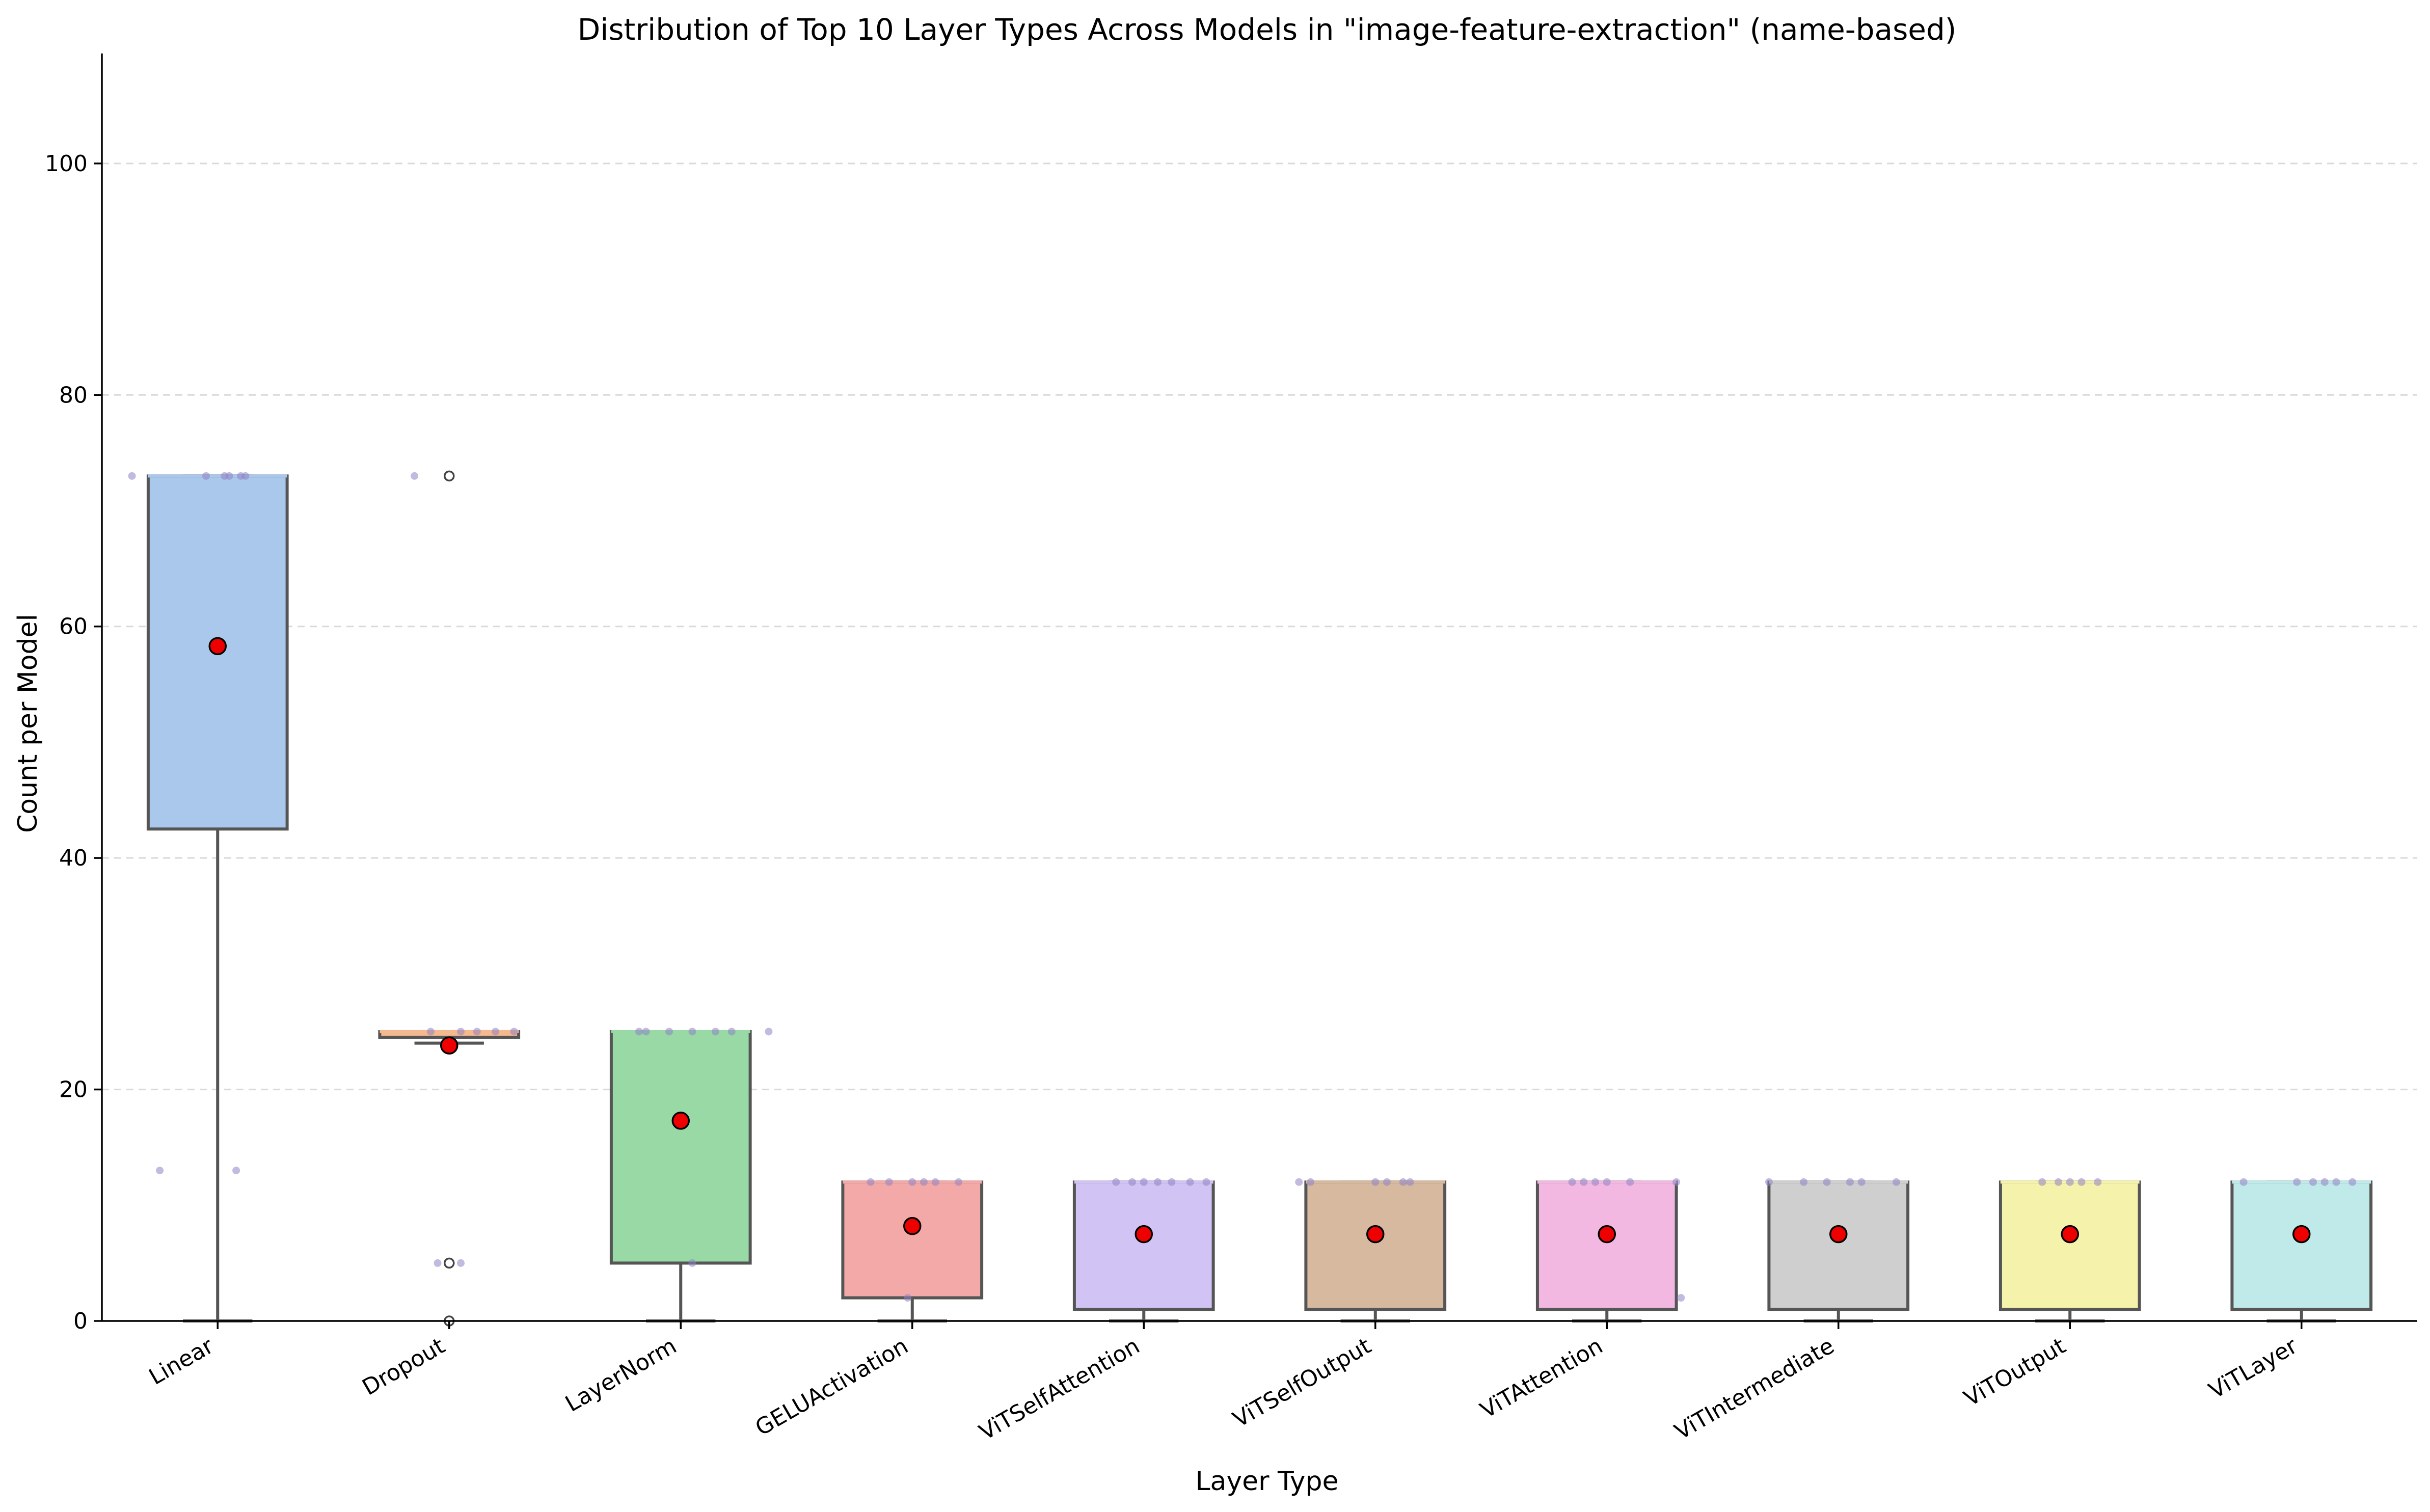 The width and height of the screenshot is (2430, 1512). I want to click on y-tick-label: 20, so click(73, 1090).